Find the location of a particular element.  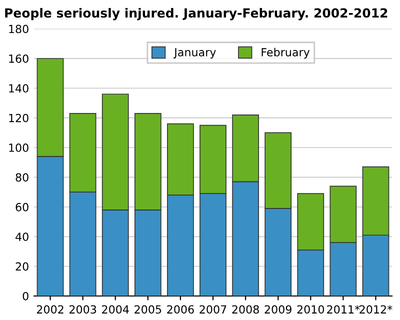

y-tick-label: 80 is located at coordinates (22, 177).